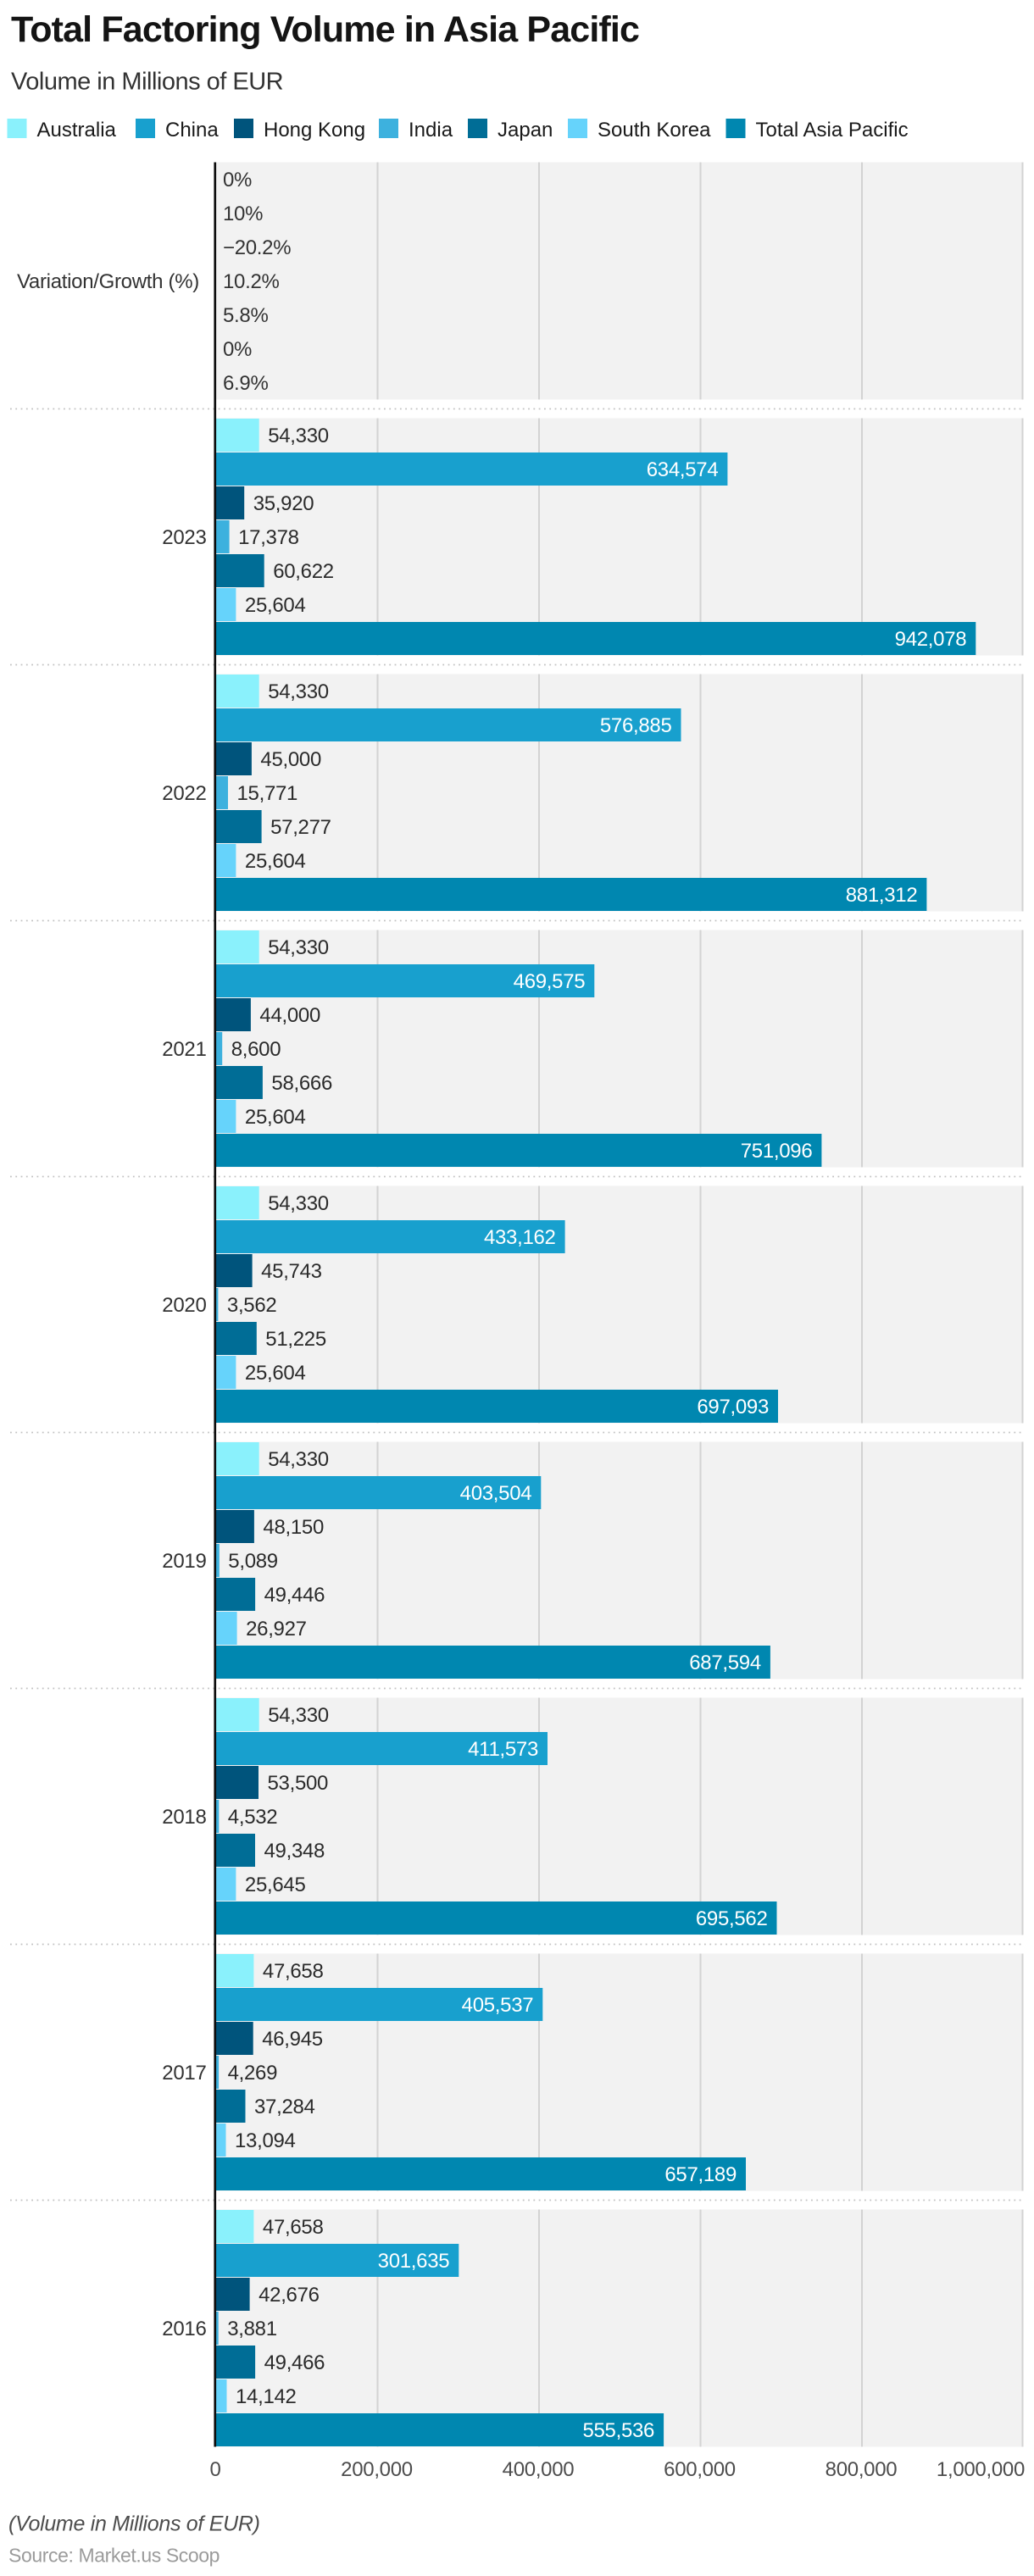 This screenshot has width=1034, height=2576. What do you see at coordinates (184, 537) in the screenshot?
I see `svg-text: 2023` at bounding box center [184, 537].